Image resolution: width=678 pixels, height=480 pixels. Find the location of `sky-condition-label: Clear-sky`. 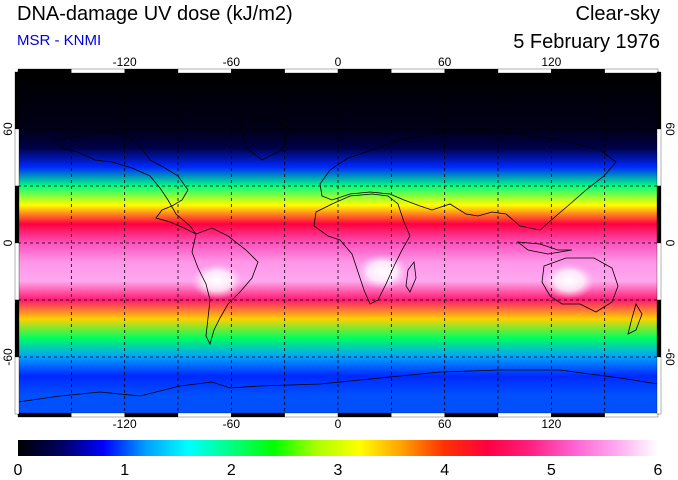

sky-condition-label: Clear-sky is located at coordinates (617, 14).